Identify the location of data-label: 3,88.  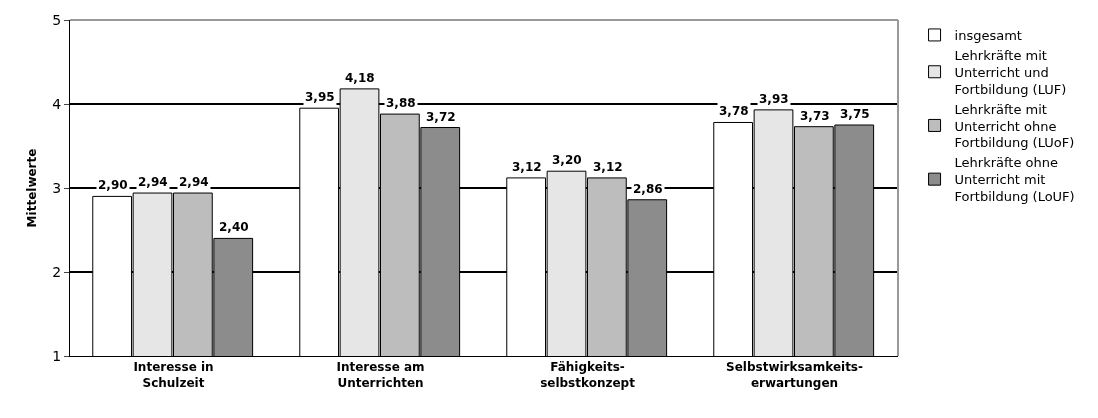
(401, 103).